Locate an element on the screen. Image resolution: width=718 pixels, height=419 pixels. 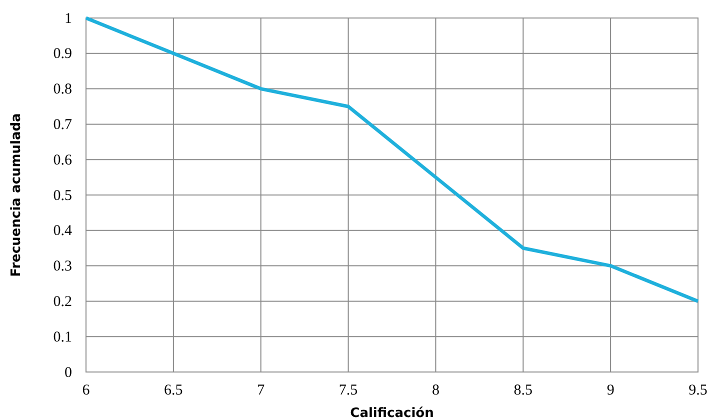
x-tick-label: 6.5 is located at coordinates (173, 390).